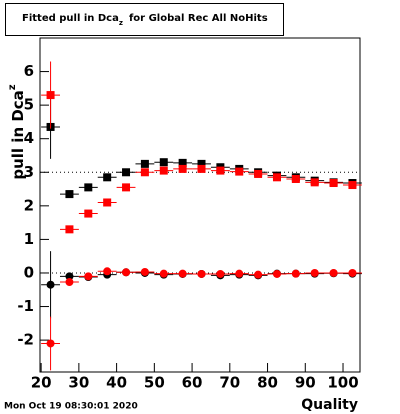 The height and width of the screenshot is (414, 400). I want to click on x-tick-label: 40, so click(116, 383).